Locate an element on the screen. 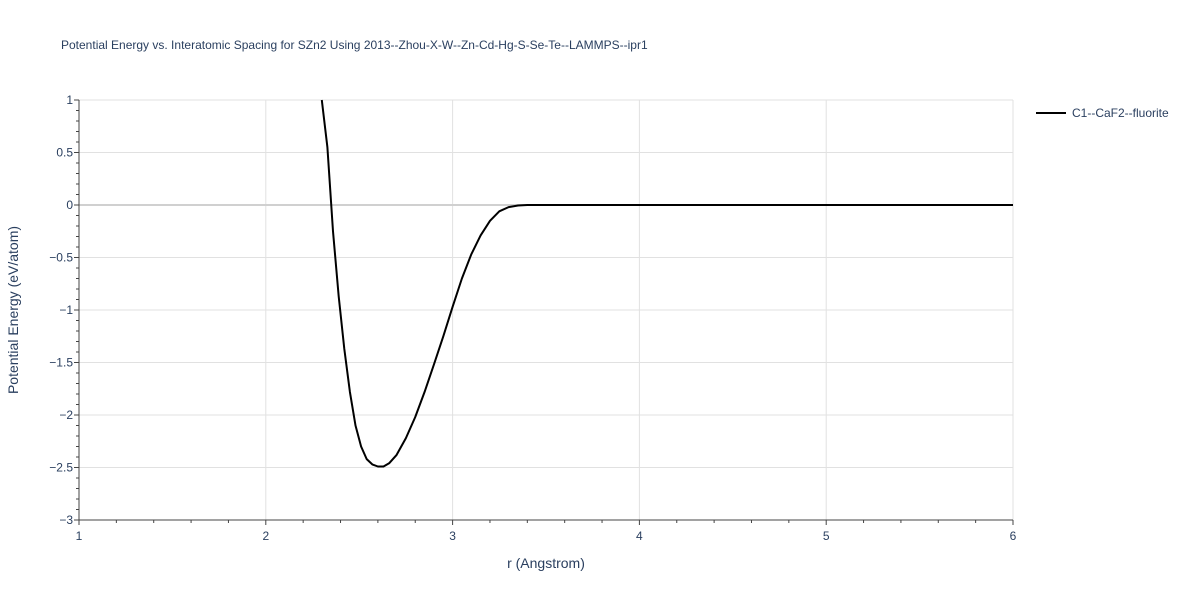 The image size is (1200, 600). y-tick-label: −1 is located at coordinates (66, 310).